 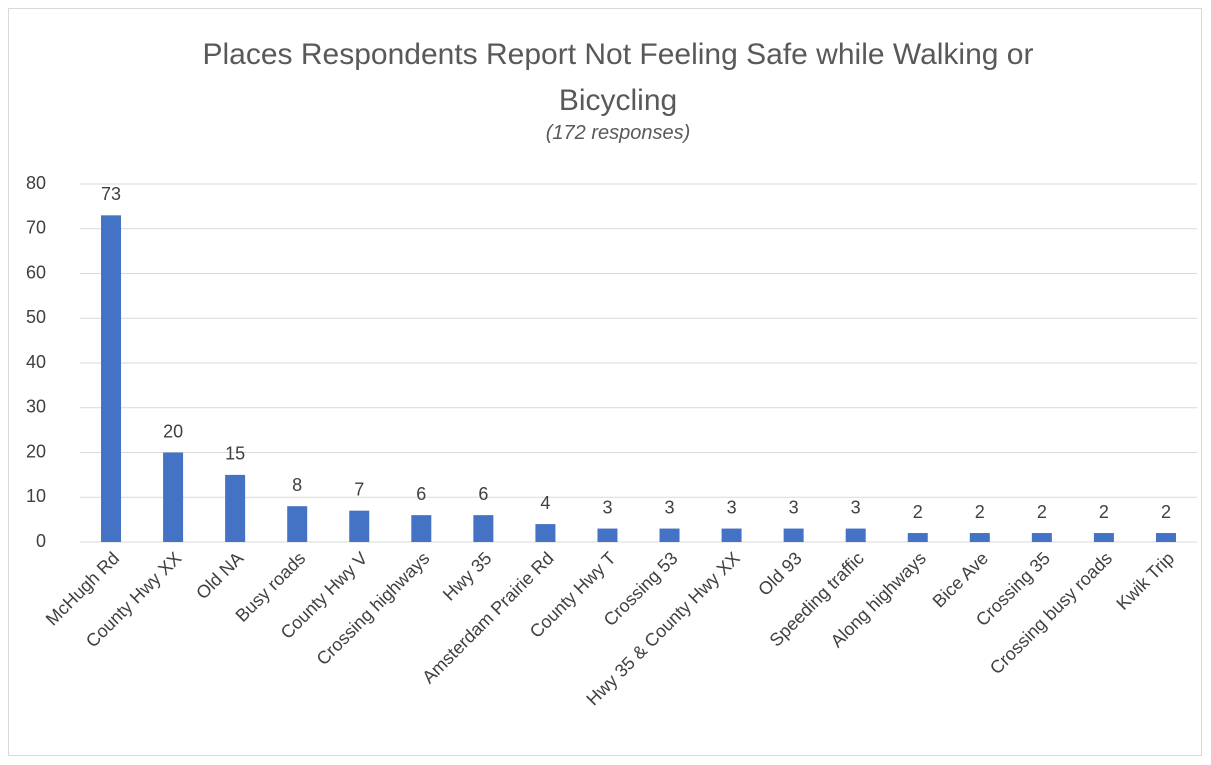 What do you see at coordinates (36, 496) in the screenshot?
I see `y-tick-label: 10` at bounding box center [36, 496].